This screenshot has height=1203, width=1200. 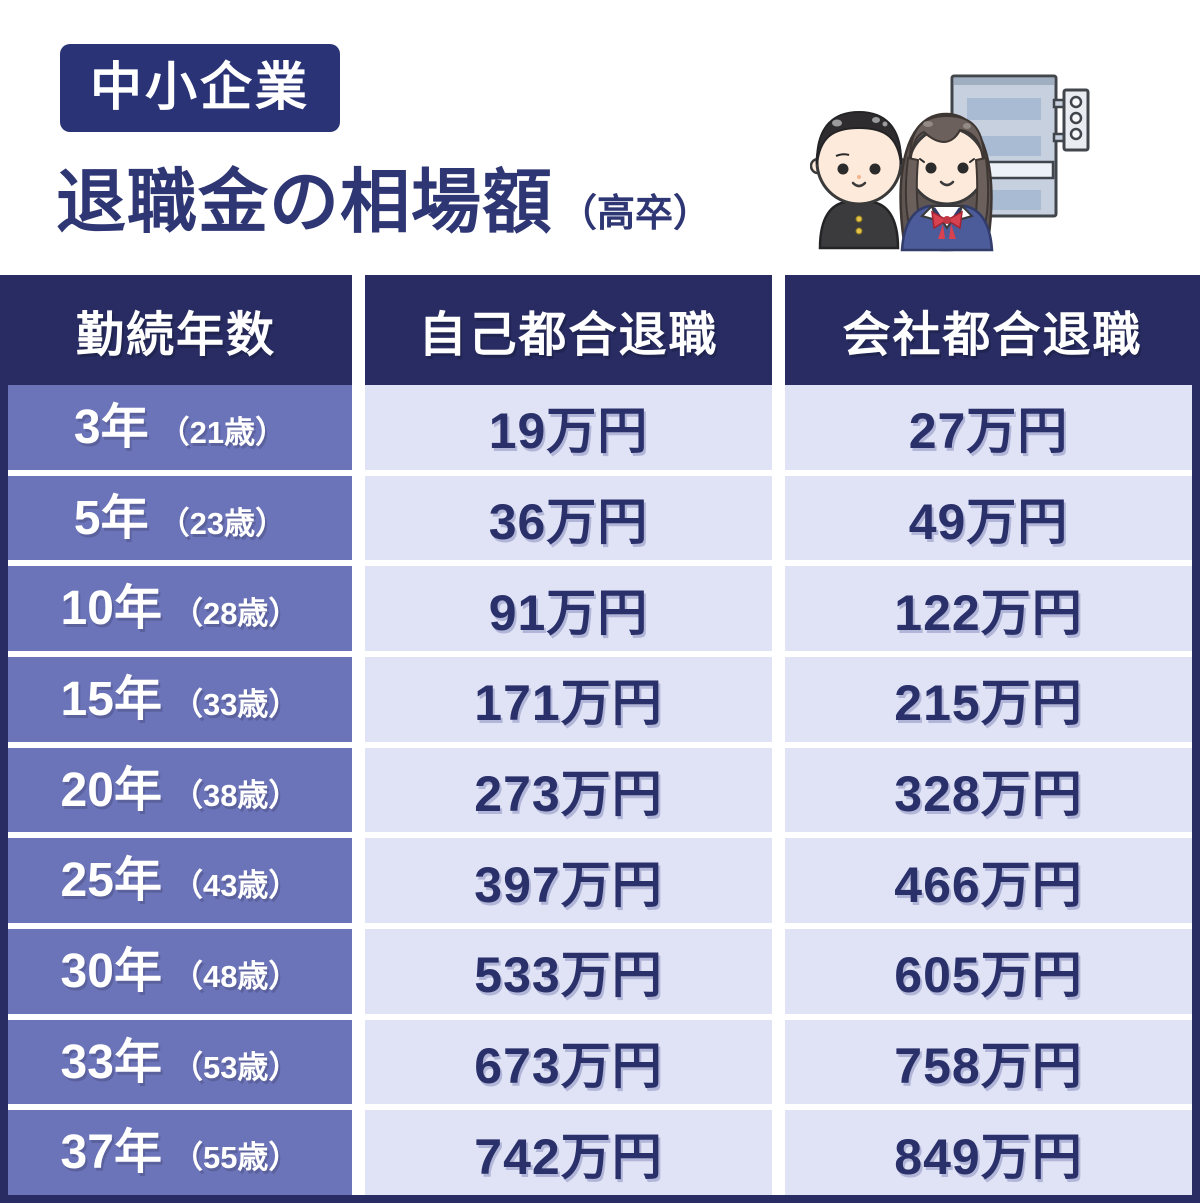 What do you see at coordinates (992, 330) in the screenshot?
I see `column-header-company-resignation: 会社都合退職` at bounding box center [992, 330].